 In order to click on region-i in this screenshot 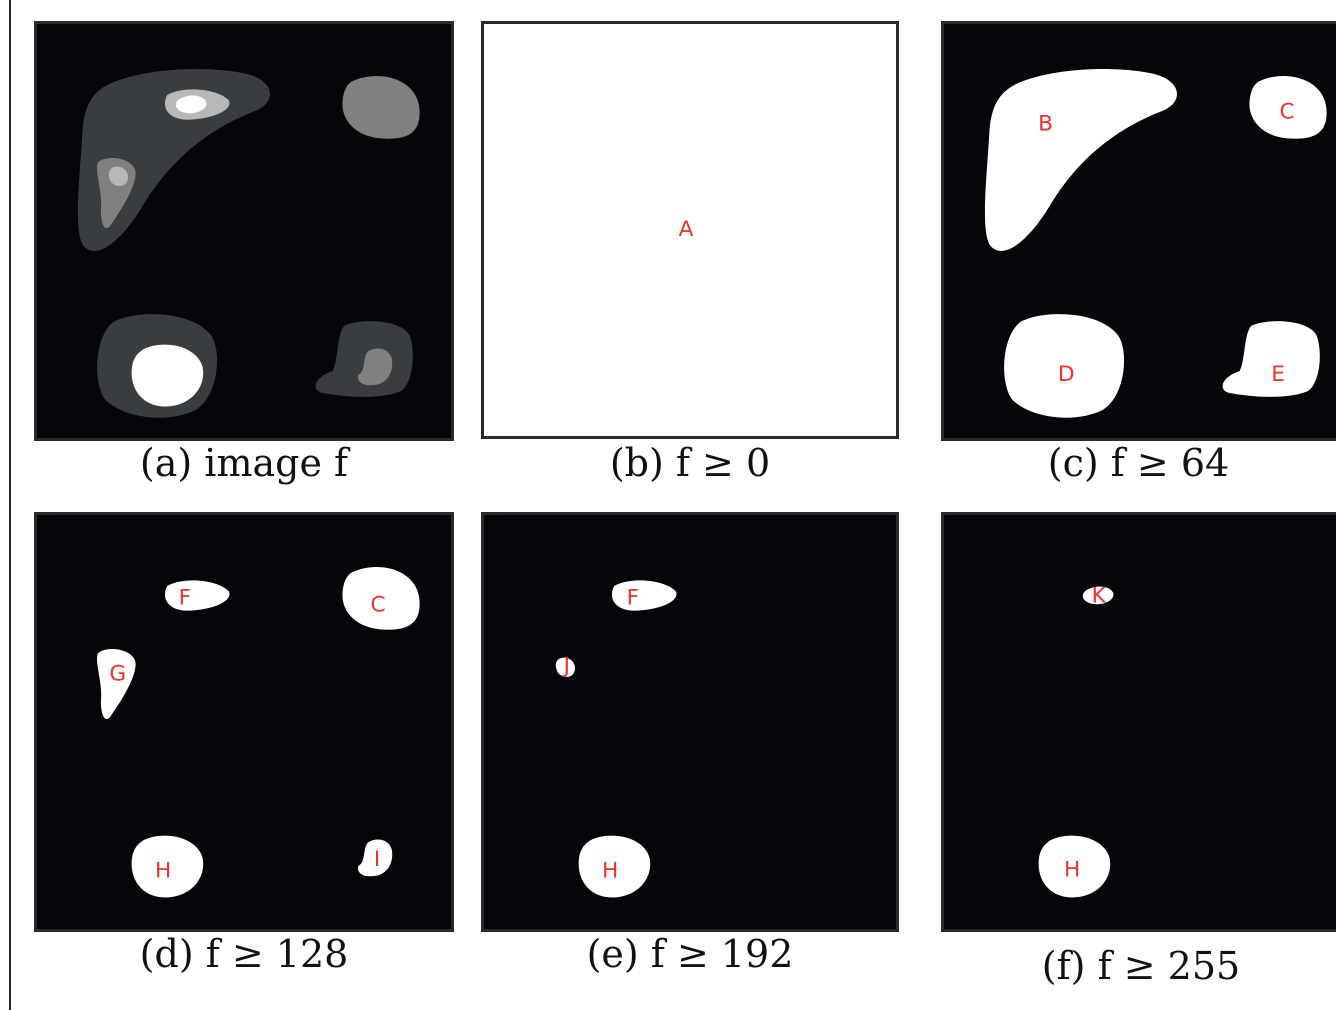, I will do `click(375, 858)`.